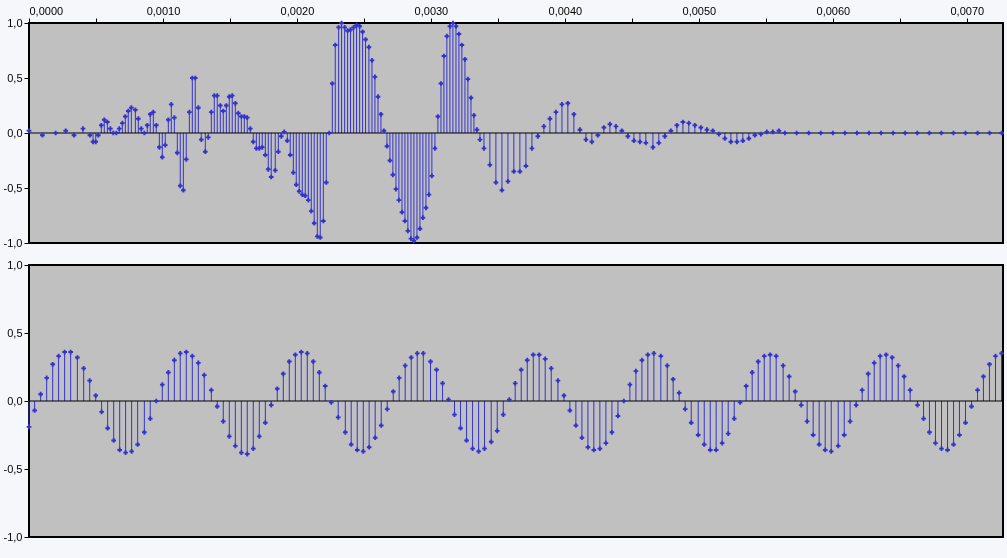 This screenshot has height=558, width=1007. What do you see at coordinates (833, 10) in the screenshot?
I see `x-tick-label: 0,0060` at bounding box center [833, 10].